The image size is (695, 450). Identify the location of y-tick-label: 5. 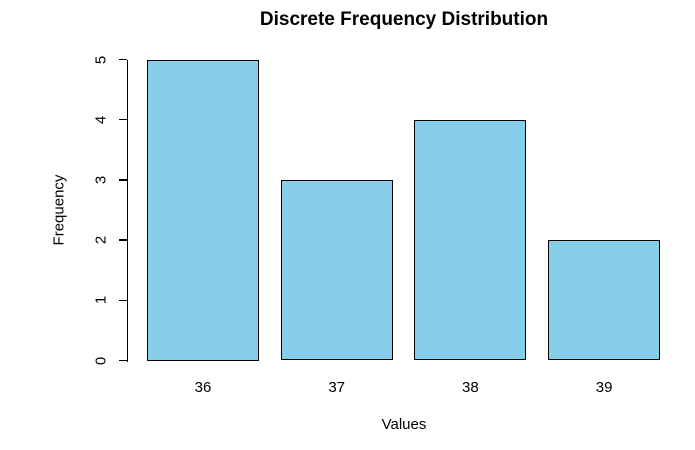
(101, 59).